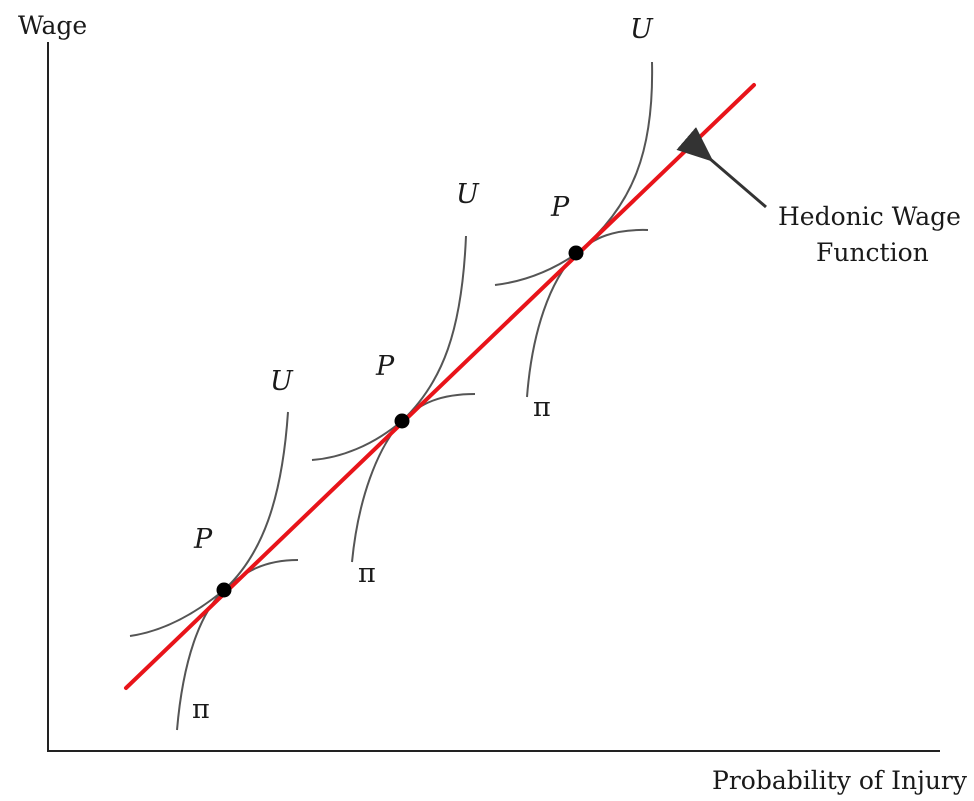  What do you see at coordinates (642, 29) in the screenshot?
I see `indifference-label-3: U` at bounding box center [642, 29].